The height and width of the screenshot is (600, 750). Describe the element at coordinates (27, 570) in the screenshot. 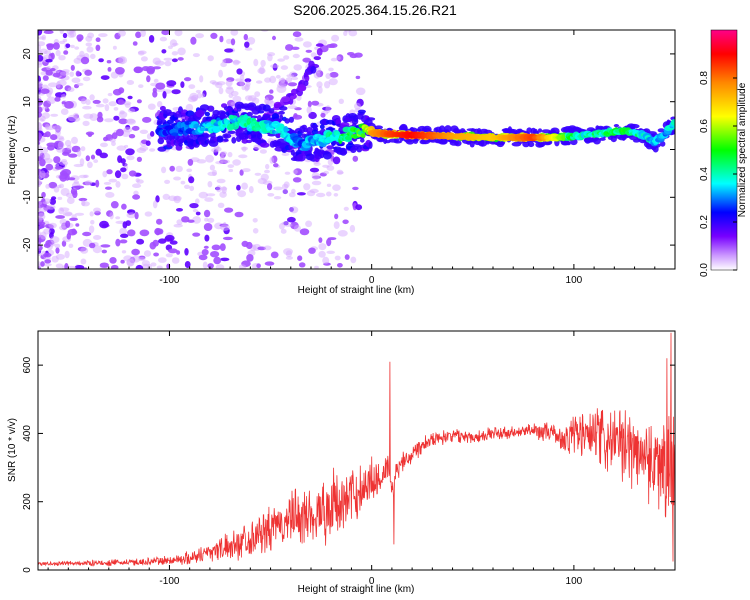

I see `snr-ytick-label: 0` at that location.